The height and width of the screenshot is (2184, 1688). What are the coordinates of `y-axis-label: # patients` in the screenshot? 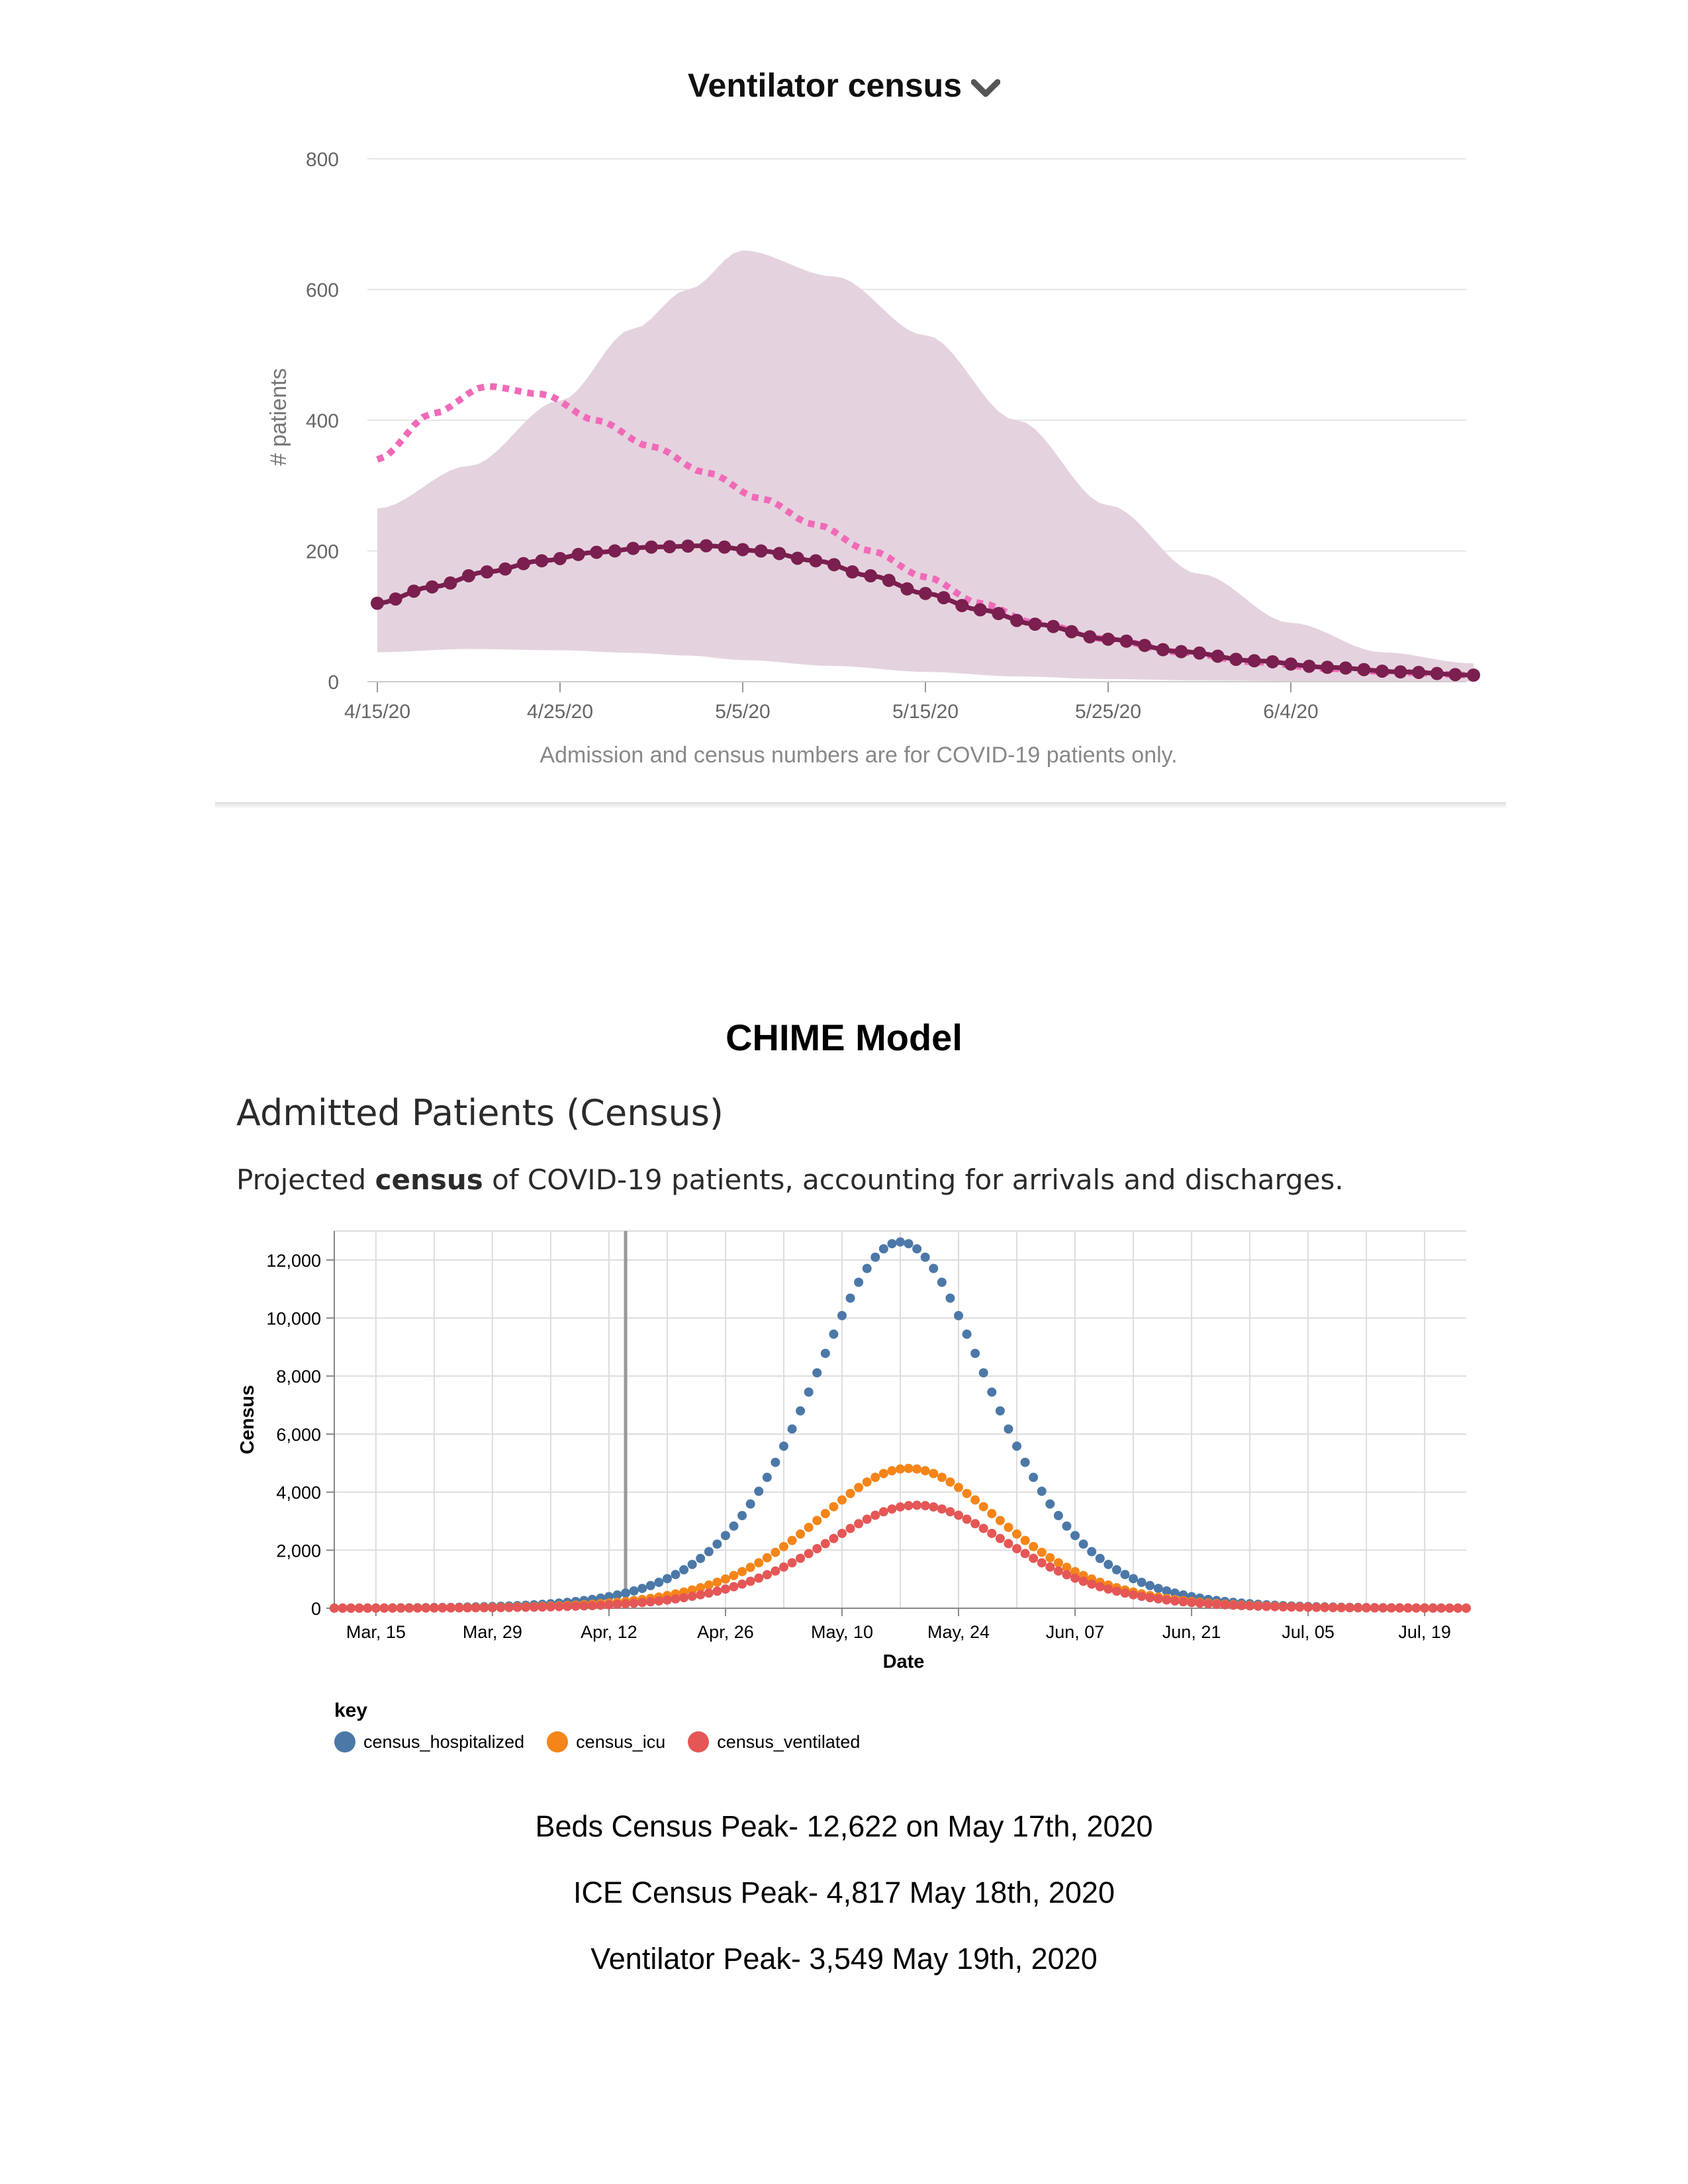 It's located at (278, 417).